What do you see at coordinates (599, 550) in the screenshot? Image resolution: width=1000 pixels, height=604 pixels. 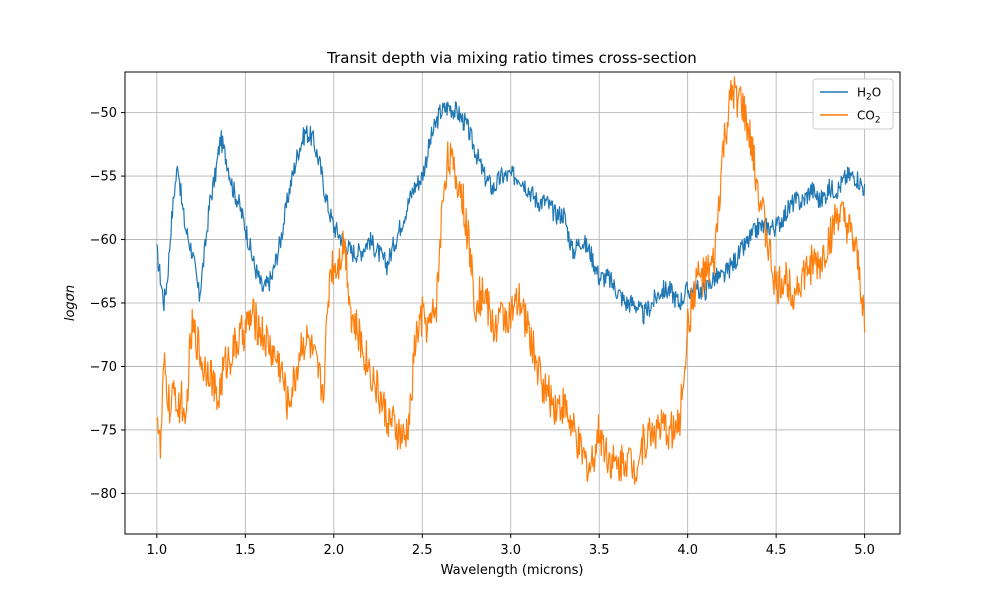 I see `x-tick-label: 3.5` at bounding box center [599, 550].